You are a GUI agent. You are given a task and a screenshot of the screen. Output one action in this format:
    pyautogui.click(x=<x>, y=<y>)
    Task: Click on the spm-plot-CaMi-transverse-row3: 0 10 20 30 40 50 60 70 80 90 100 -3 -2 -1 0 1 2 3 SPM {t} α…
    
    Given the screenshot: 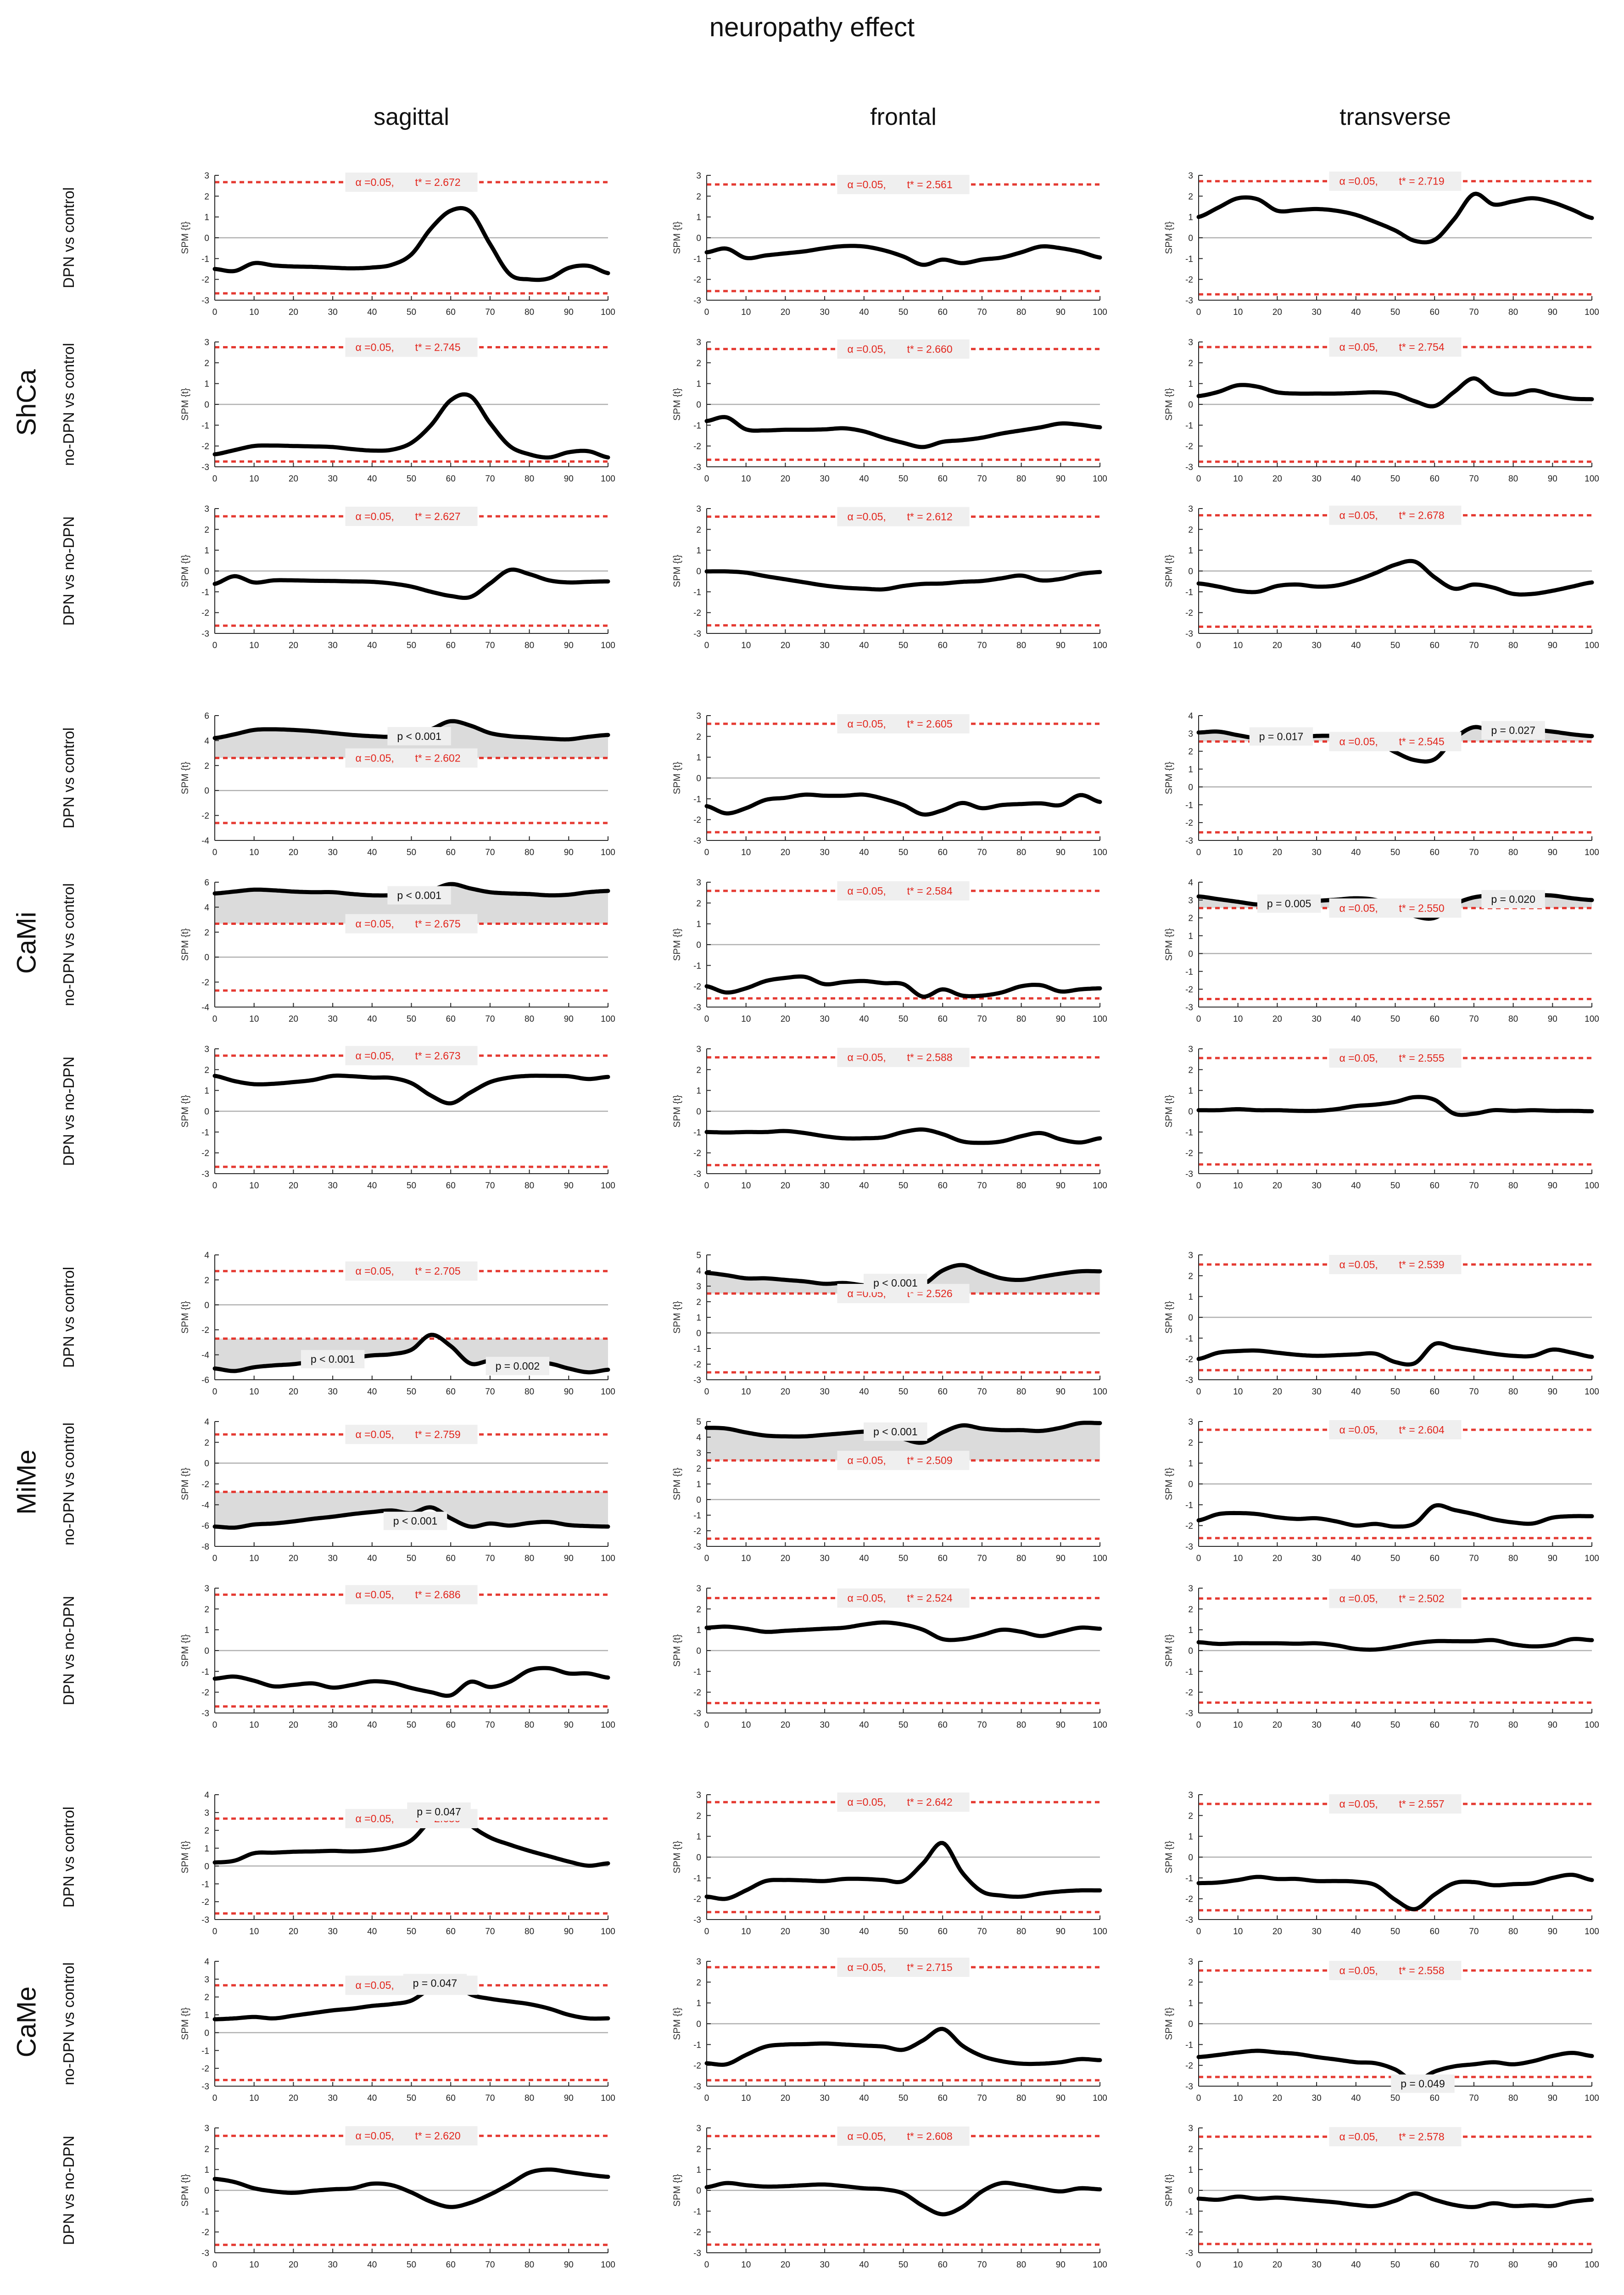 What is the action you would take?
    pyautogui.click(x=1381, y=1118)
    